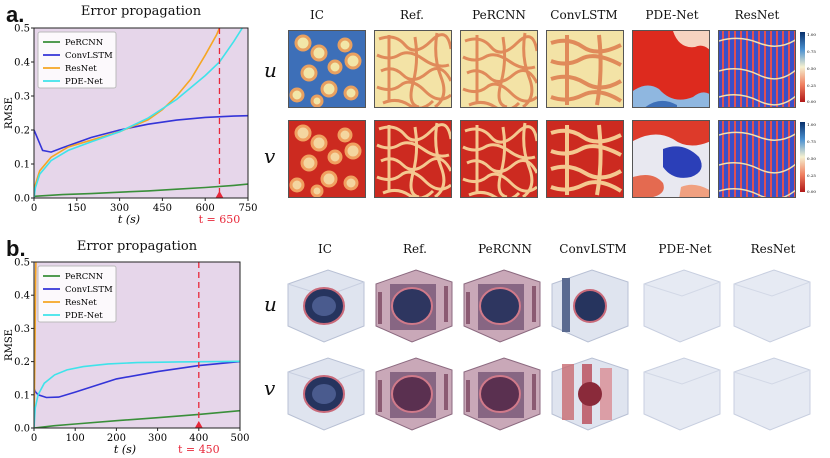 This screenshot has width=830, height=458. What do you see at coordinates (76, 208) in the screenshot?
I see `x-tick-label: 150` at bounding box center [76, 208].